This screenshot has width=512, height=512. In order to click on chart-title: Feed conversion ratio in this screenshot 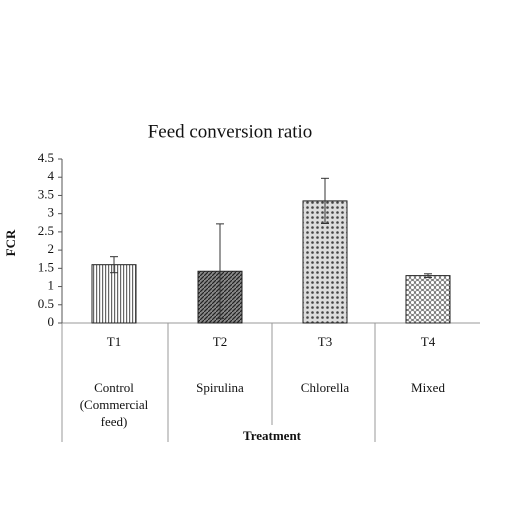, I will do `click(230, 131)`.